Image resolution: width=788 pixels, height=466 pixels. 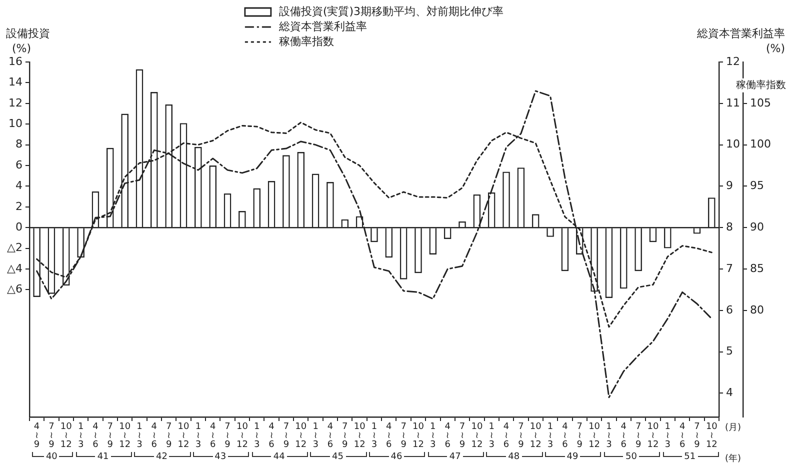 What do you see at coordinates (279, 457) in the screenshot?
I see `text: 44` at bounding box center [279, 457].